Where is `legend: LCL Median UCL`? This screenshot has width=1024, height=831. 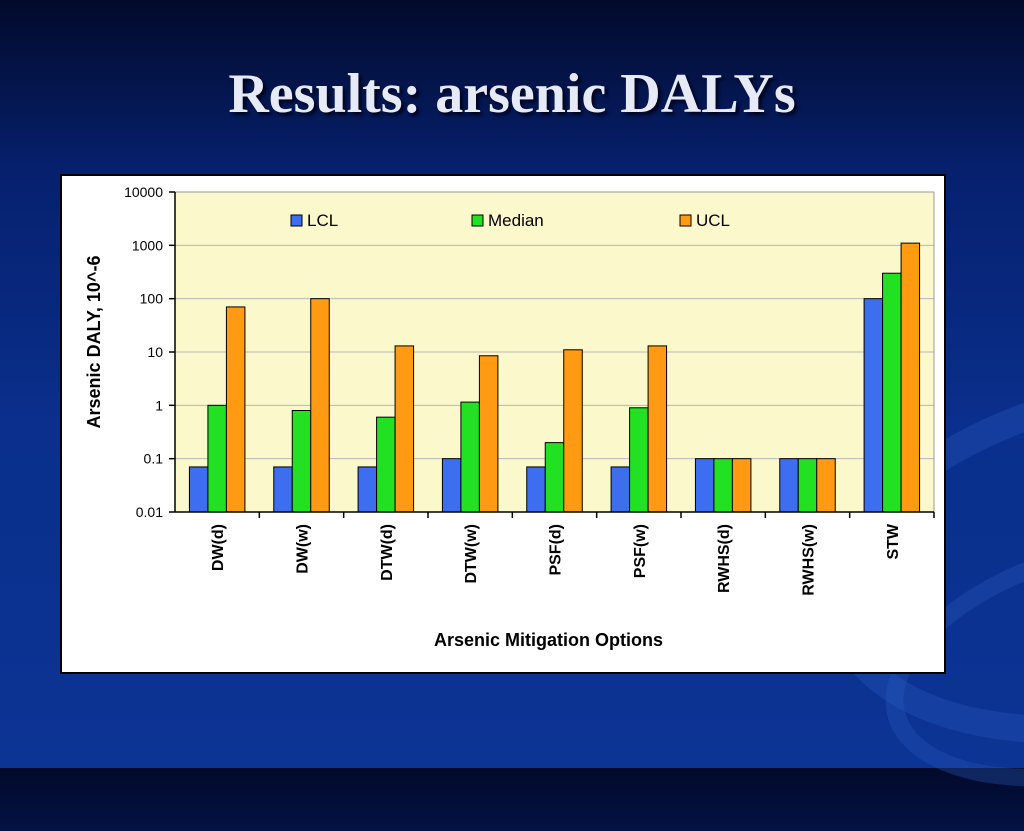 legend: LCL Median UCL is located at coordinates (510, 220).